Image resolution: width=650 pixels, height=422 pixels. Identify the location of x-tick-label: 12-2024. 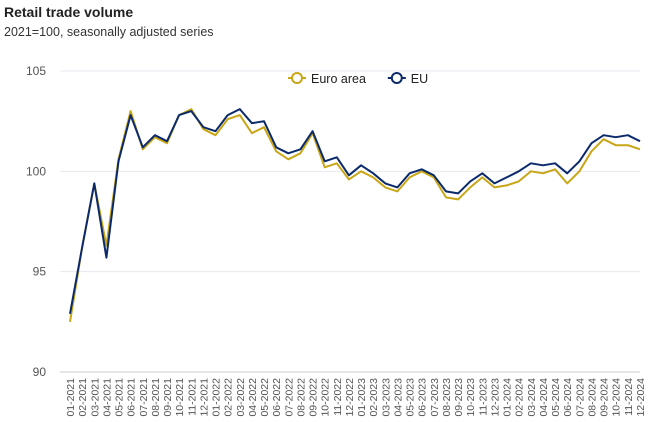
(641, 397).